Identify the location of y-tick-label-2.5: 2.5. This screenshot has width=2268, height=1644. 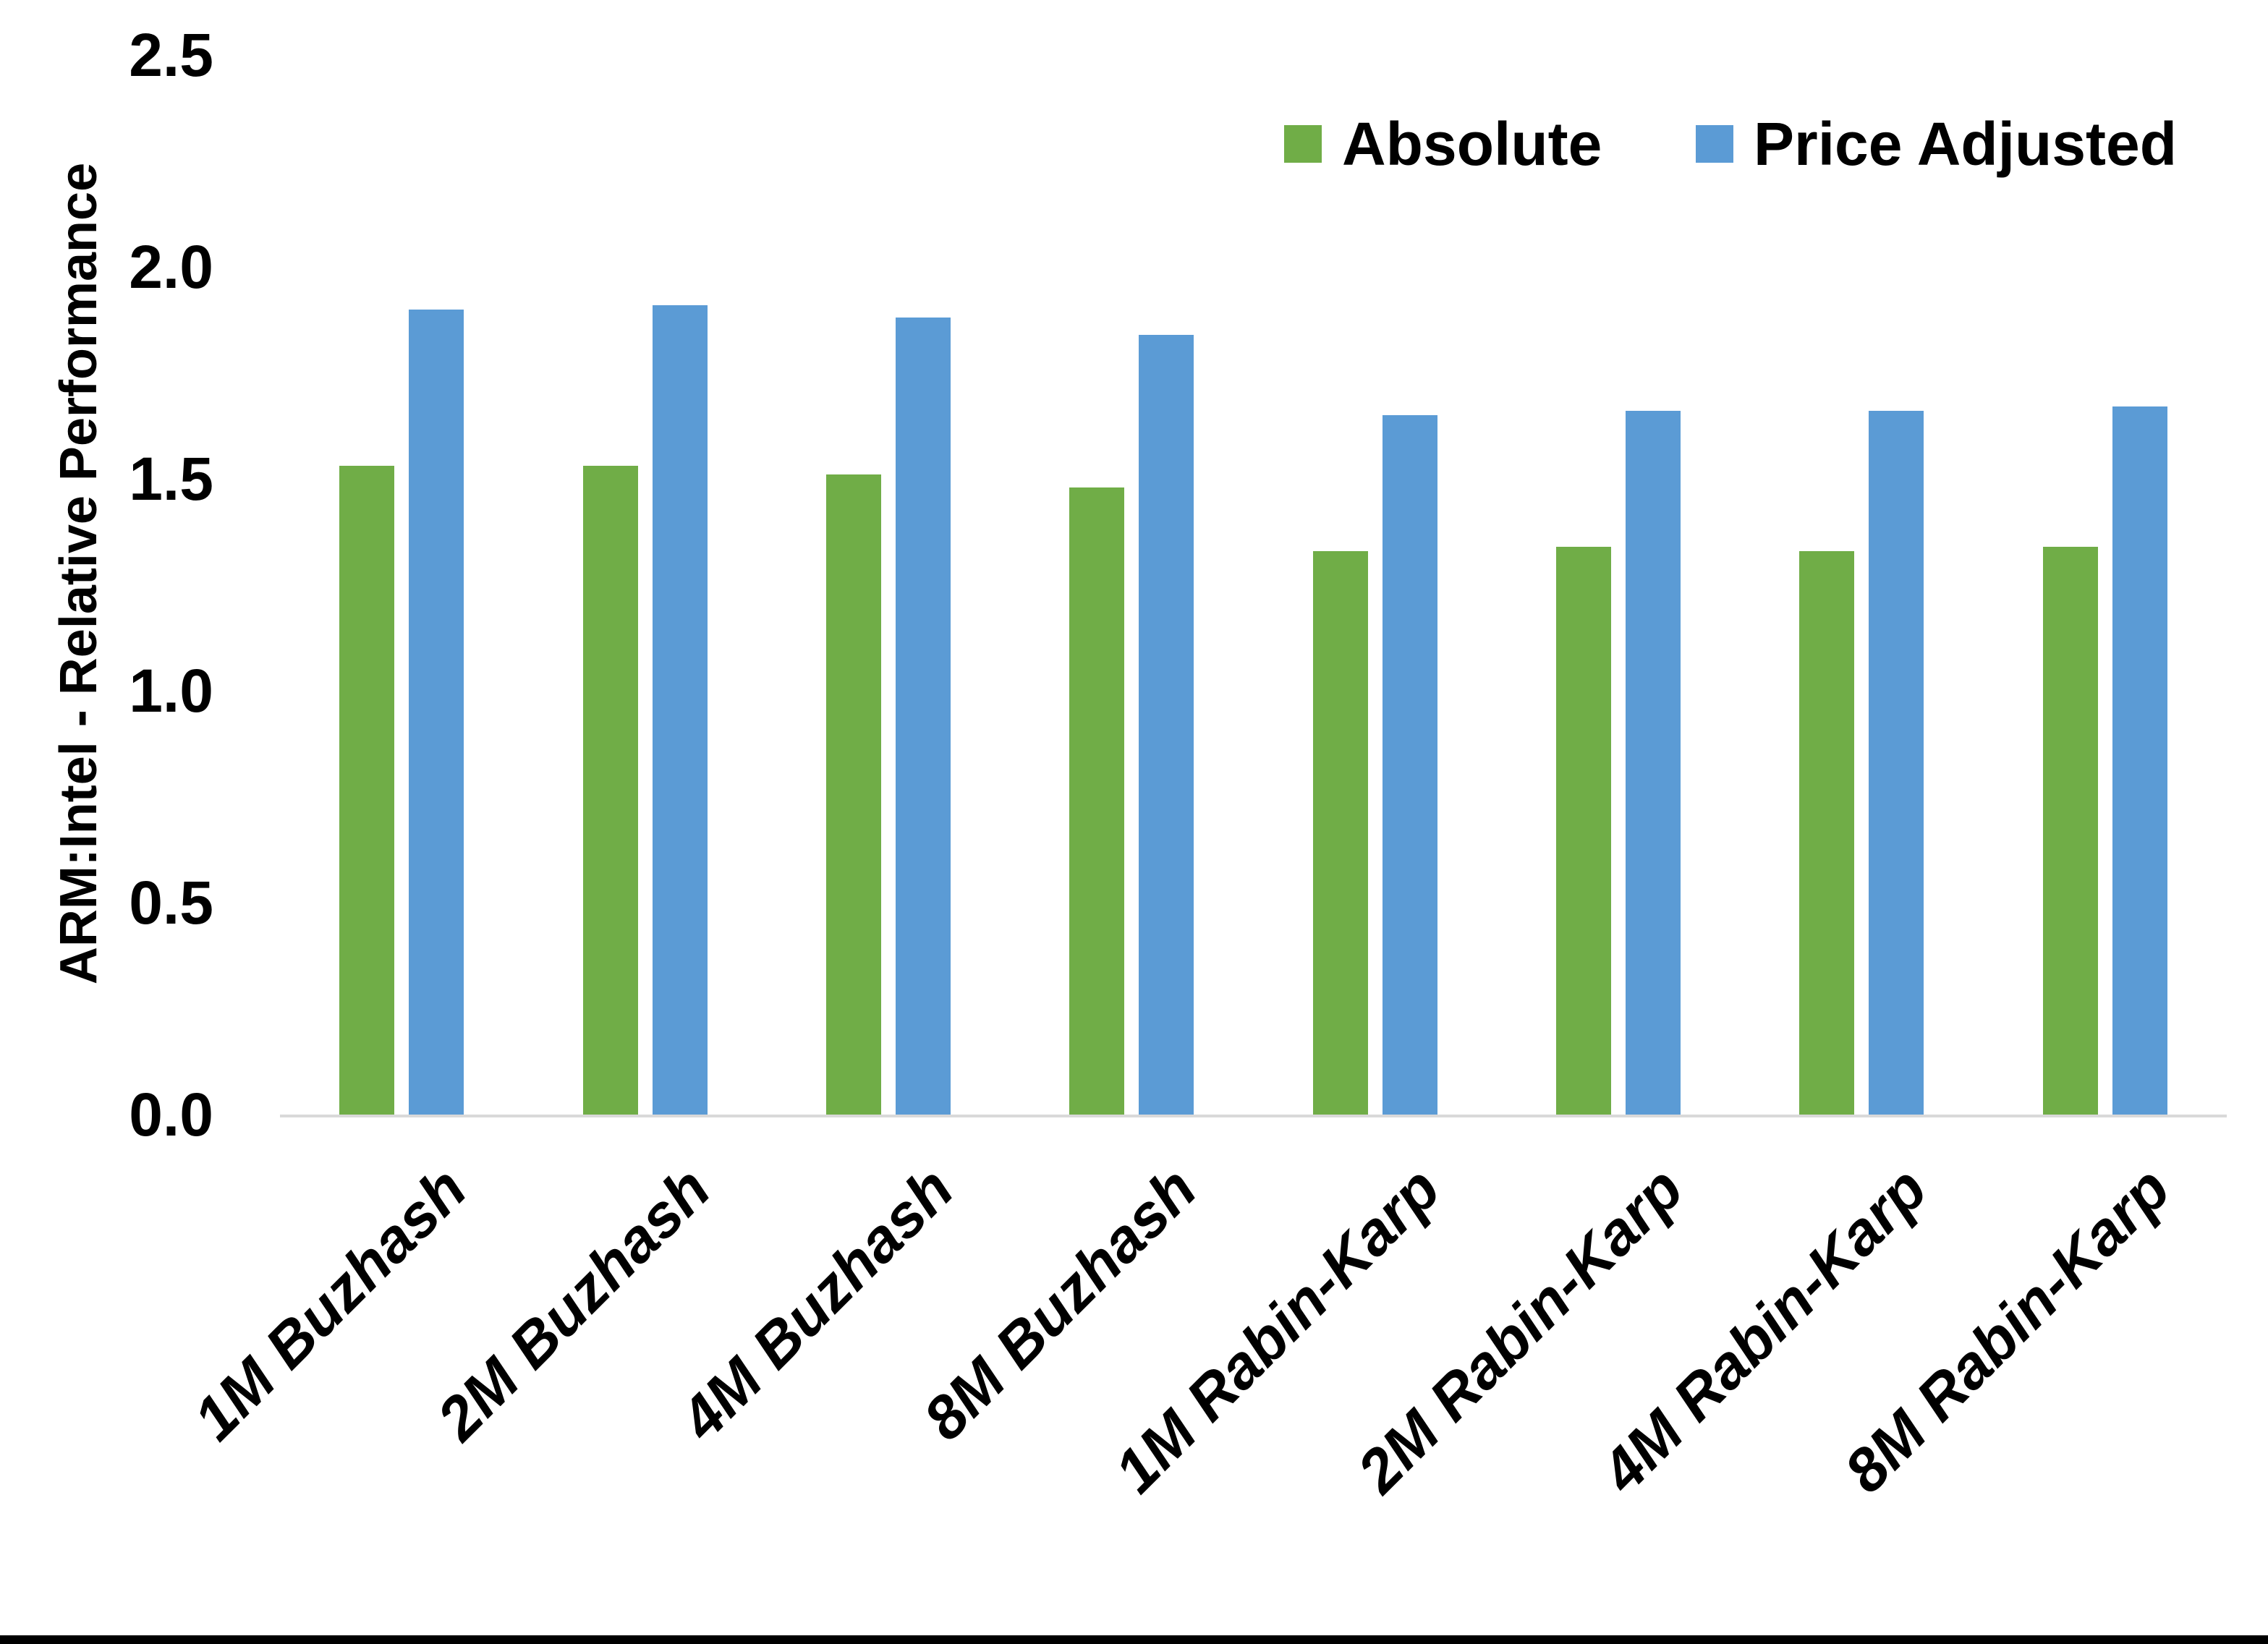
(171, 55).